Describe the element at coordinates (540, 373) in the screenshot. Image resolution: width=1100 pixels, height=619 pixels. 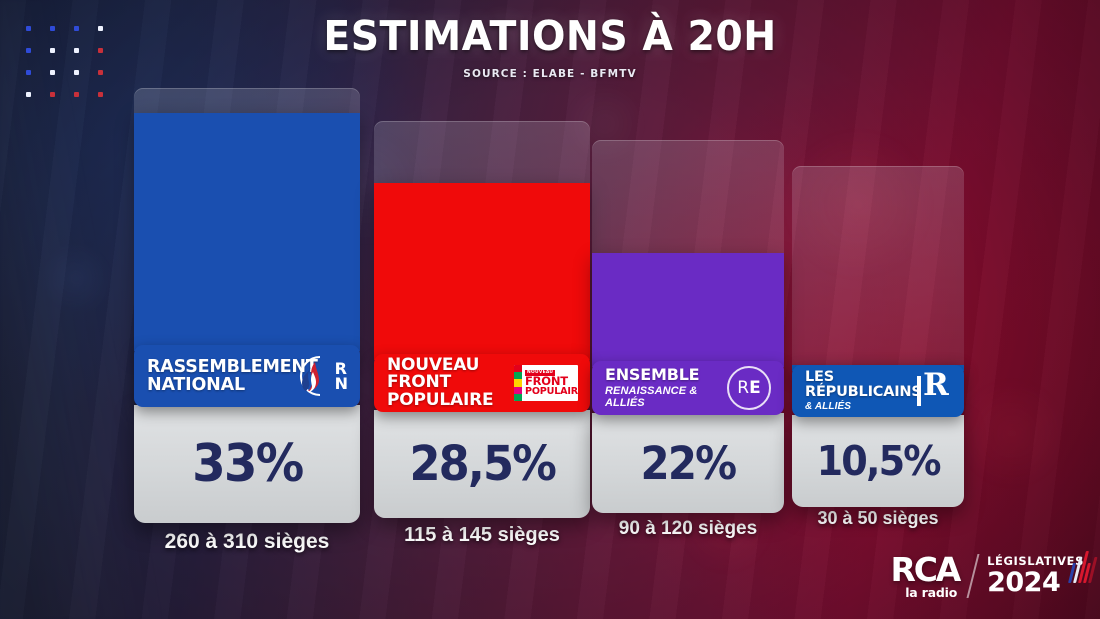
I see `nfp-kicker: NOUVEAU` at that location.